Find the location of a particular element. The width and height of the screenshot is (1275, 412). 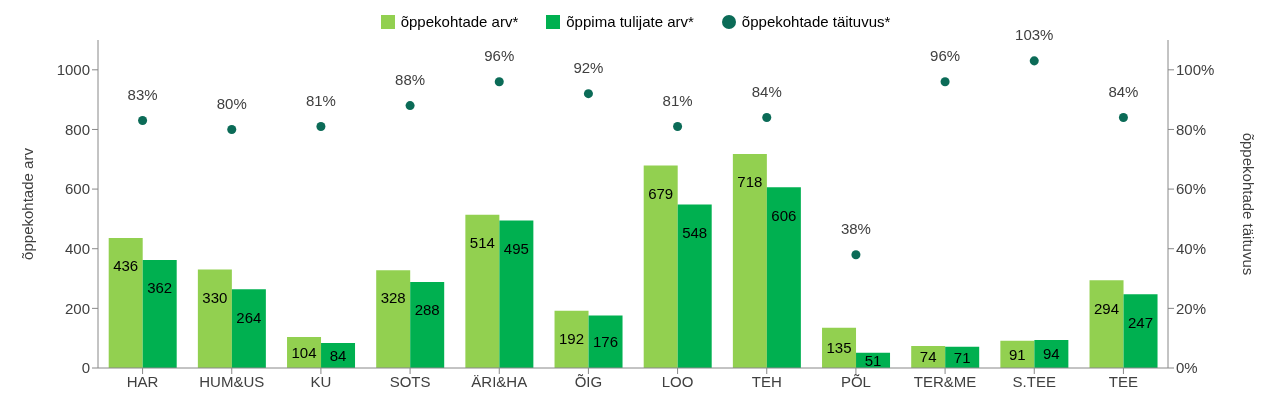

y-axis-title: õppekohtade arv is located at coordinates (28, 203).